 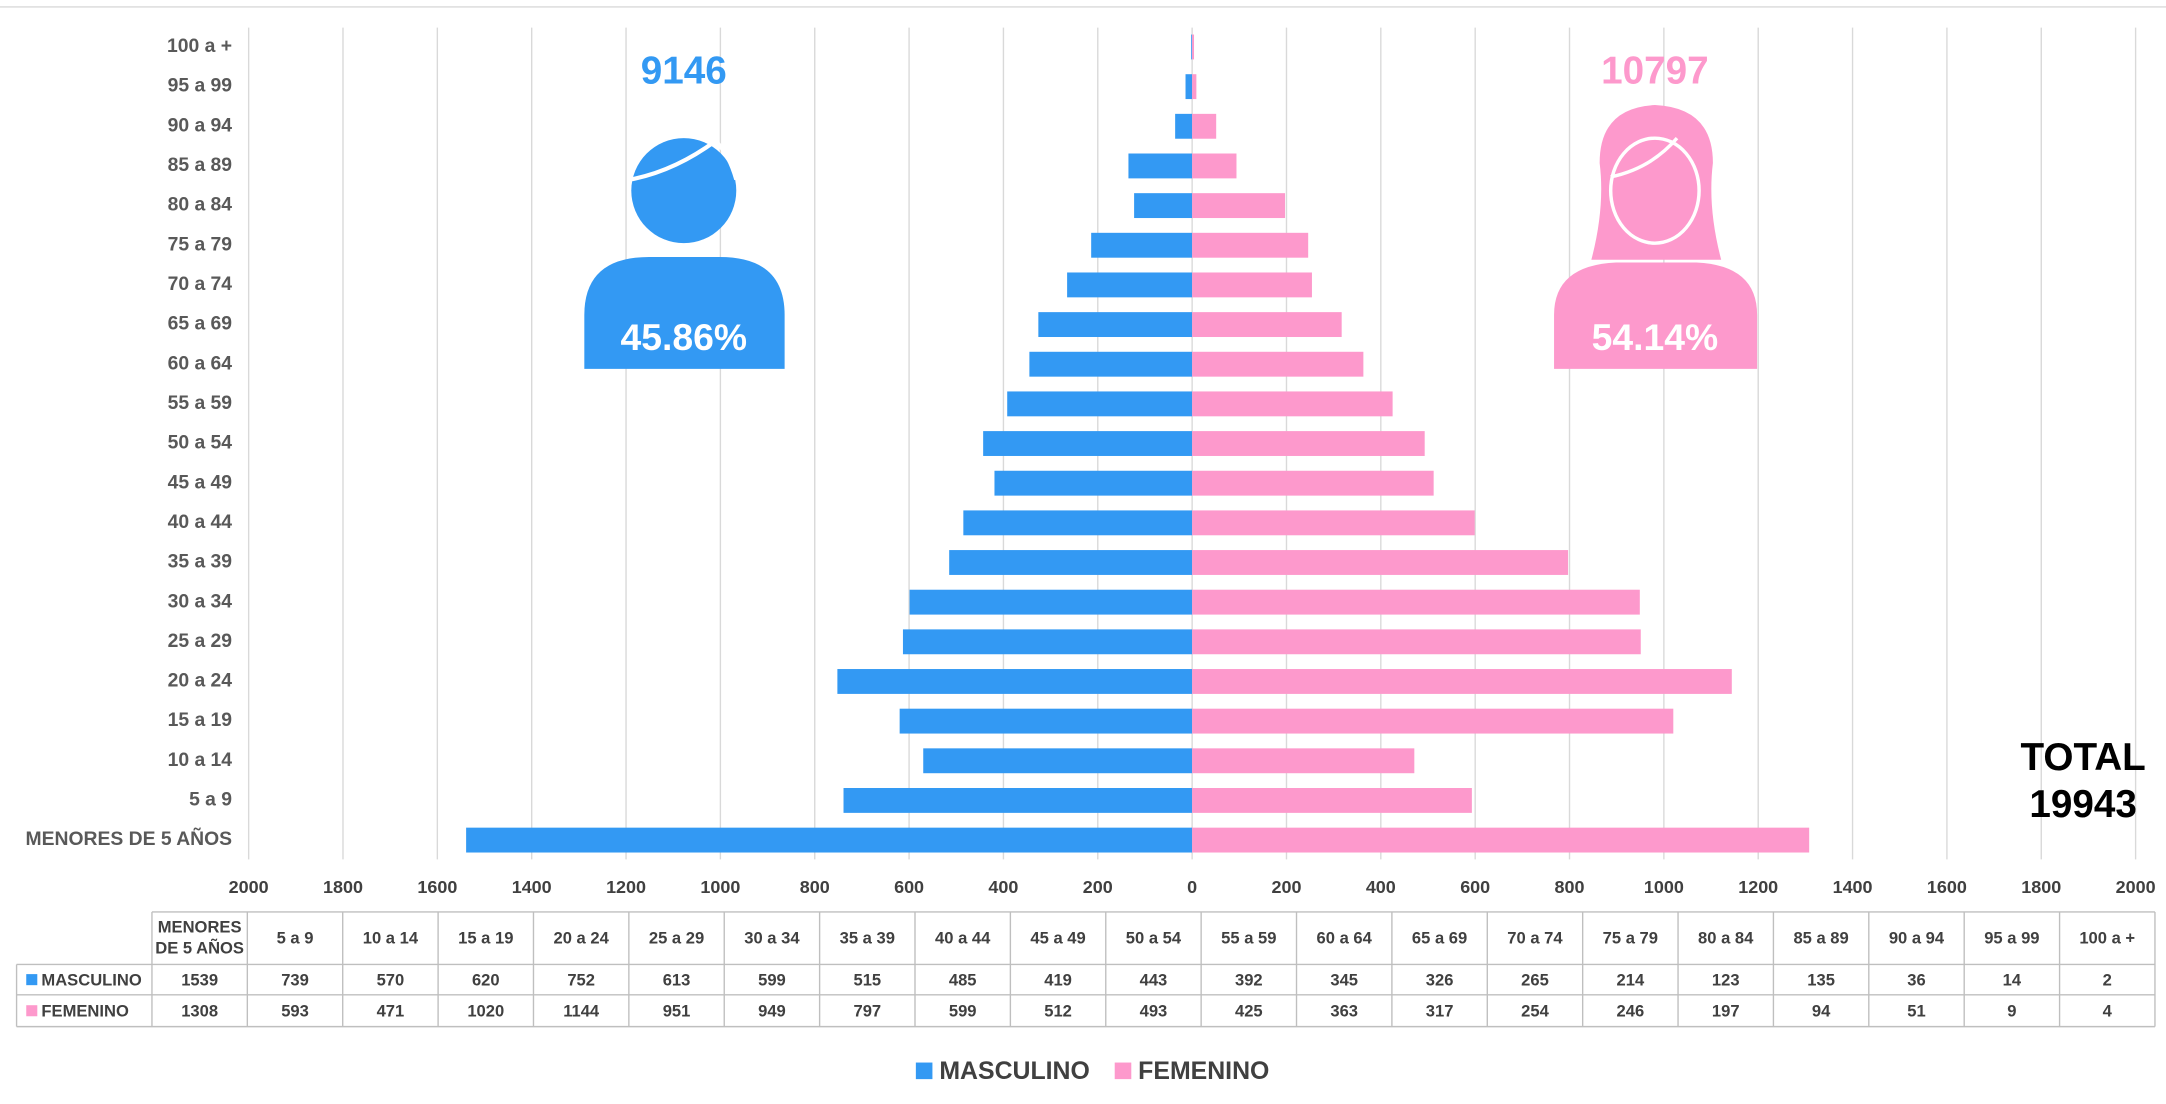 I want to click on y-tick-label: 100 a +, so click(x=199, y=46).